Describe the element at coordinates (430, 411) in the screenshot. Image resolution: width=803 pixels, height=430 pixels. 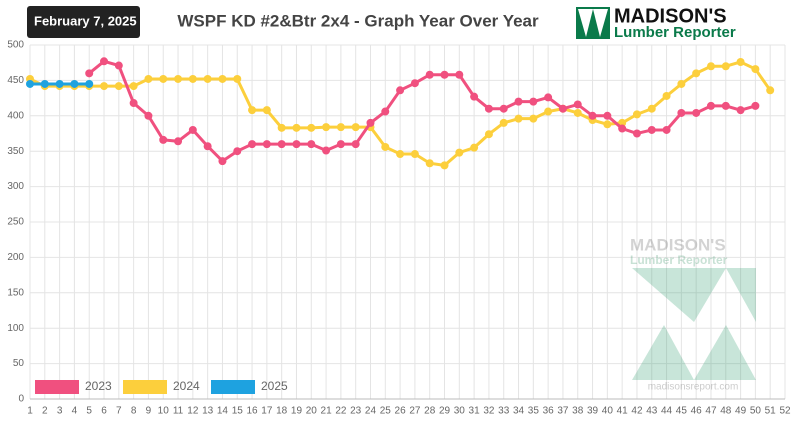
I see `x-tick-label: 28` at that location.